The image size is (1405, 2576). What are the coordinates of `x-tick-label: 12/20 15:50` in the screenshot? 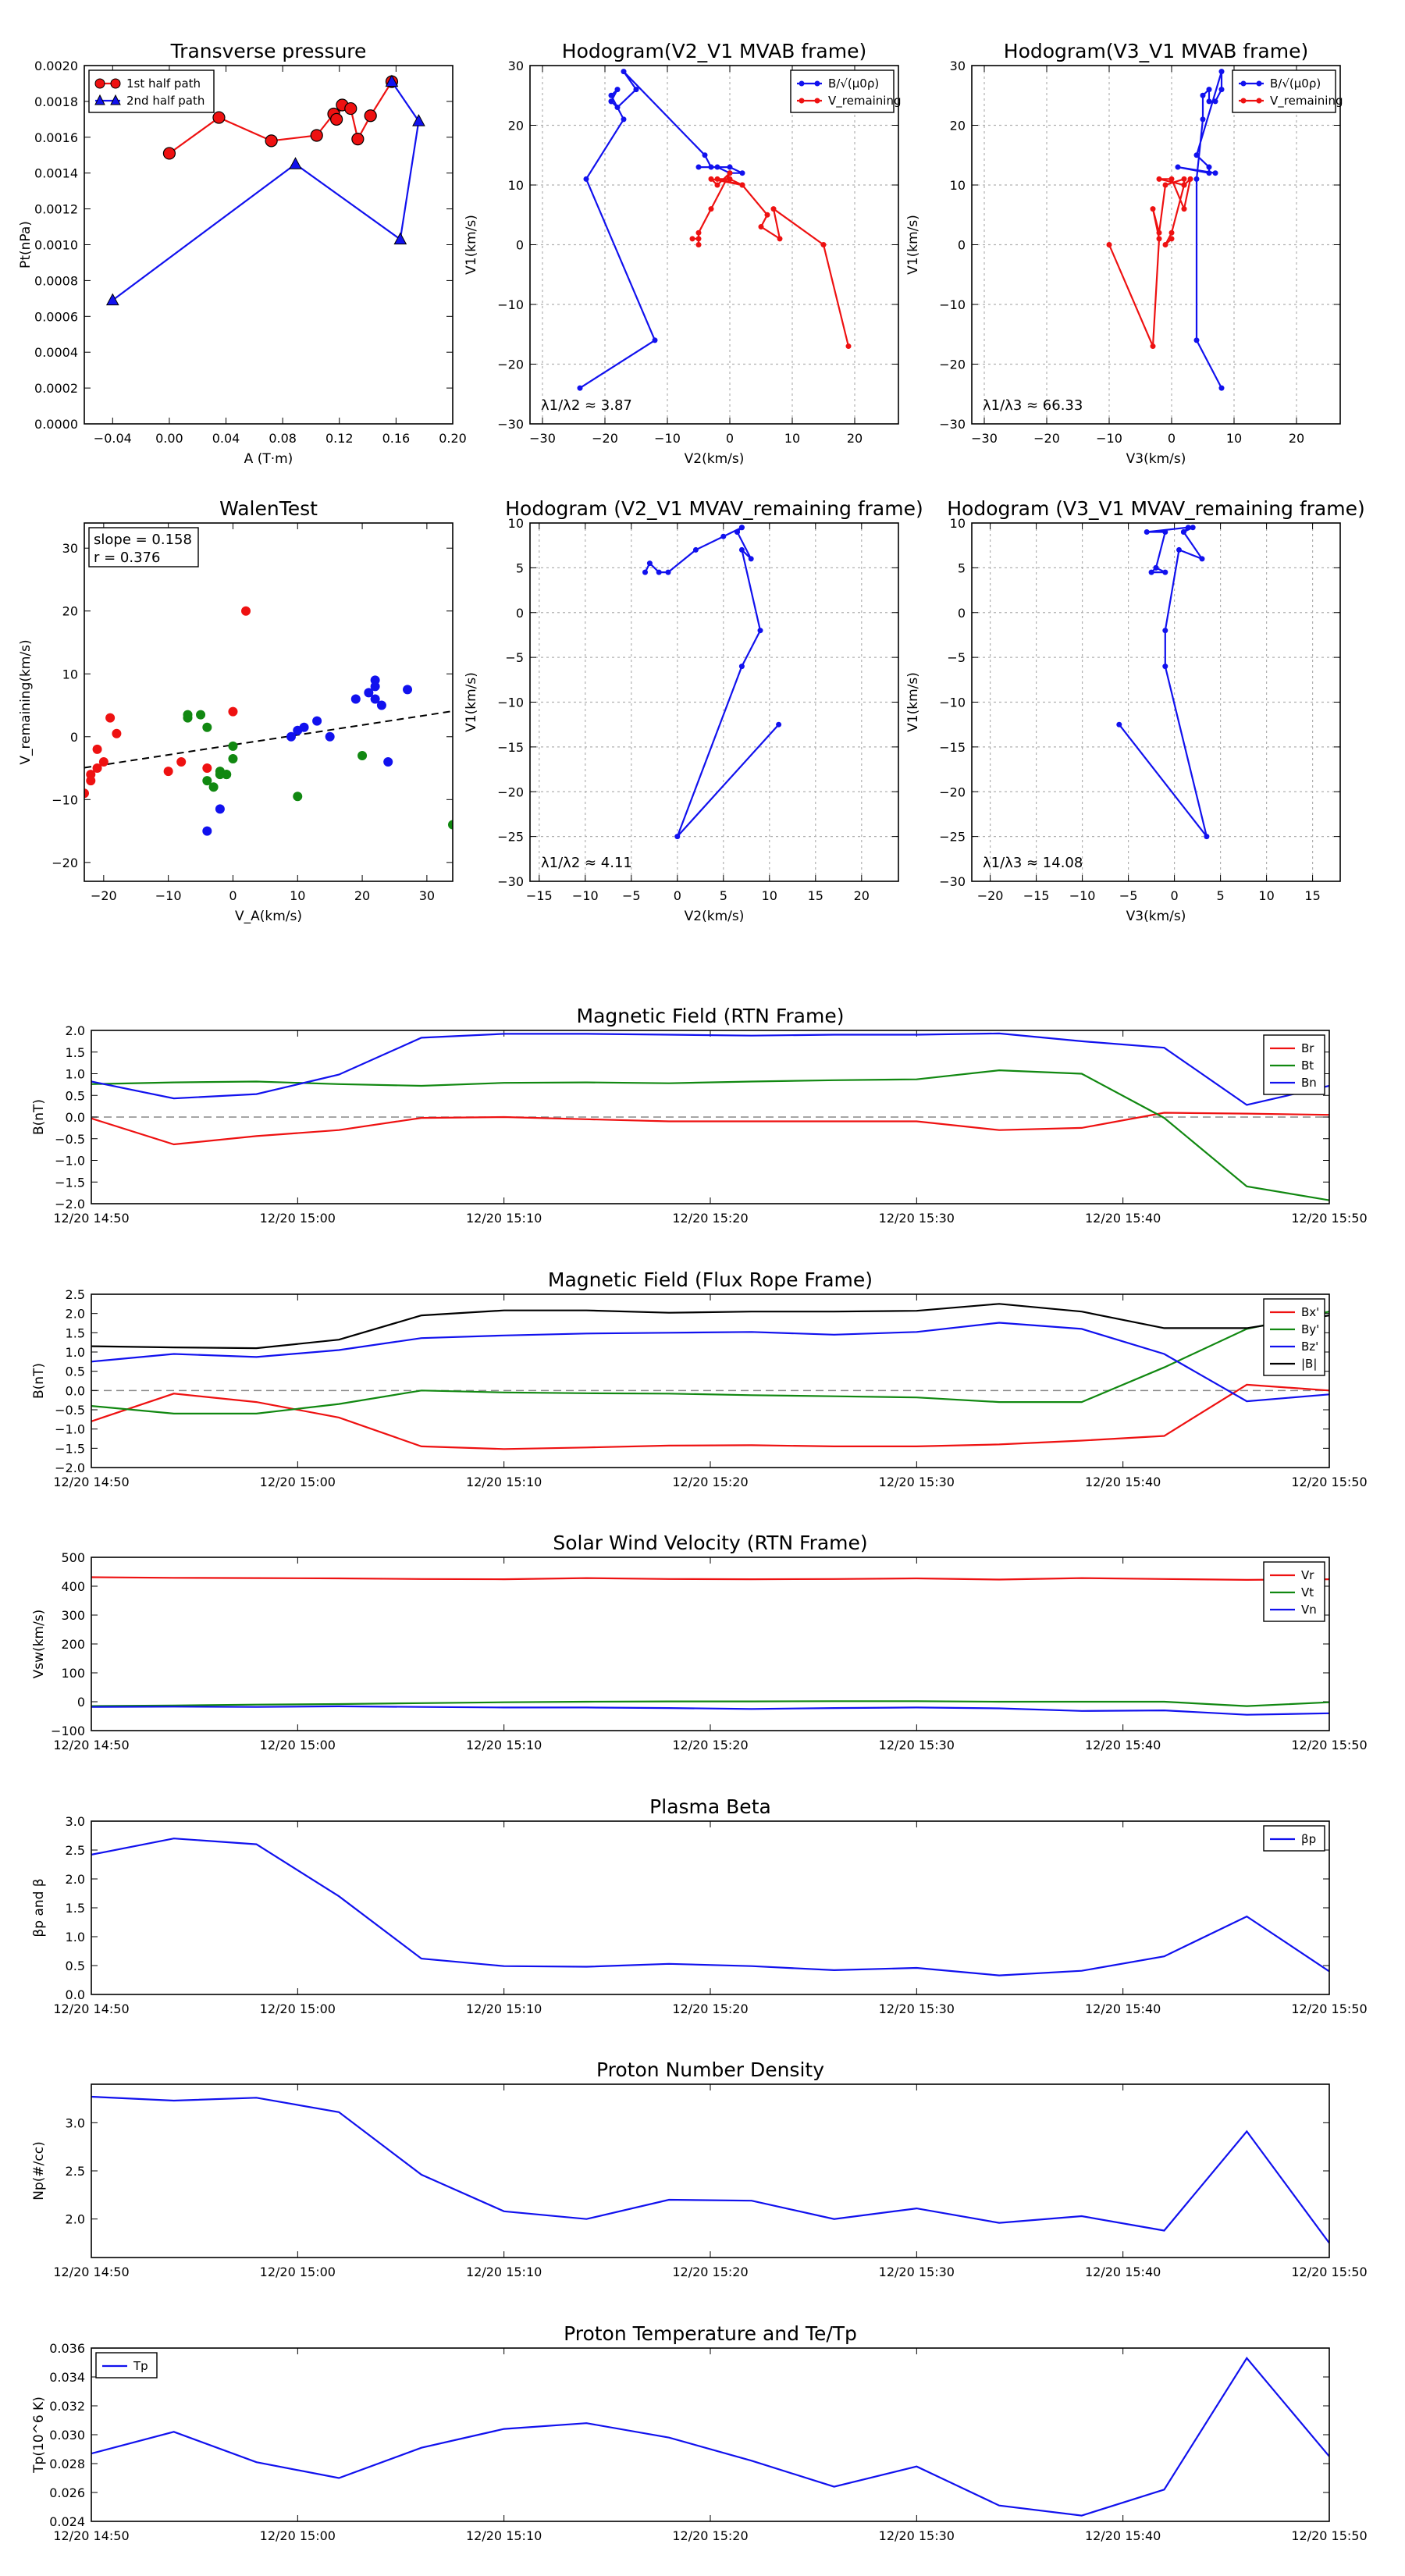 It's located at (1329, 1218).